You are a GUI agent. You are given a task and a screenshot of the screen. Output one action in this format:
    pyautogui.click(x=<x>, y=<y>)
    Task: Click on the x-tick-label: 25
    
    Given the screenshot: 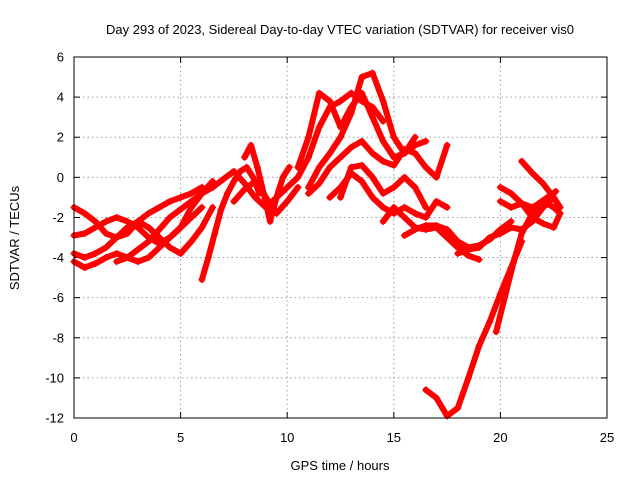 What is the action you would take?
    pyautogui.click(x=607, y=437)
    